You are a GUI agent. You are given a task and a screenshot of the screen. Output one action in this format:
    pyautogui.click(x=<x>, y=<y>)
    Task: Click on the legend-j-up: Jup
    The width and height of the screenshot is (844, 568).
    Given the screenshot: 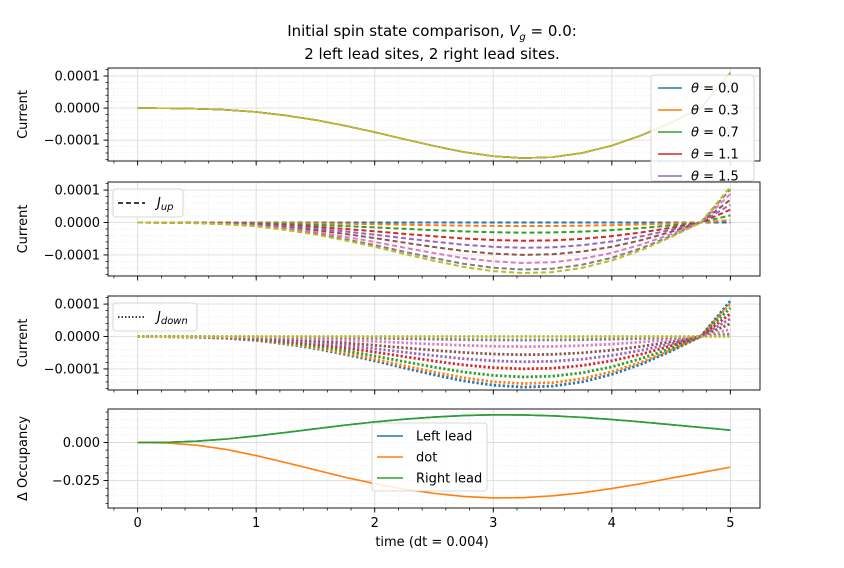 What is the action you would take?
    pyautogui.click(x=148, y=203)
    